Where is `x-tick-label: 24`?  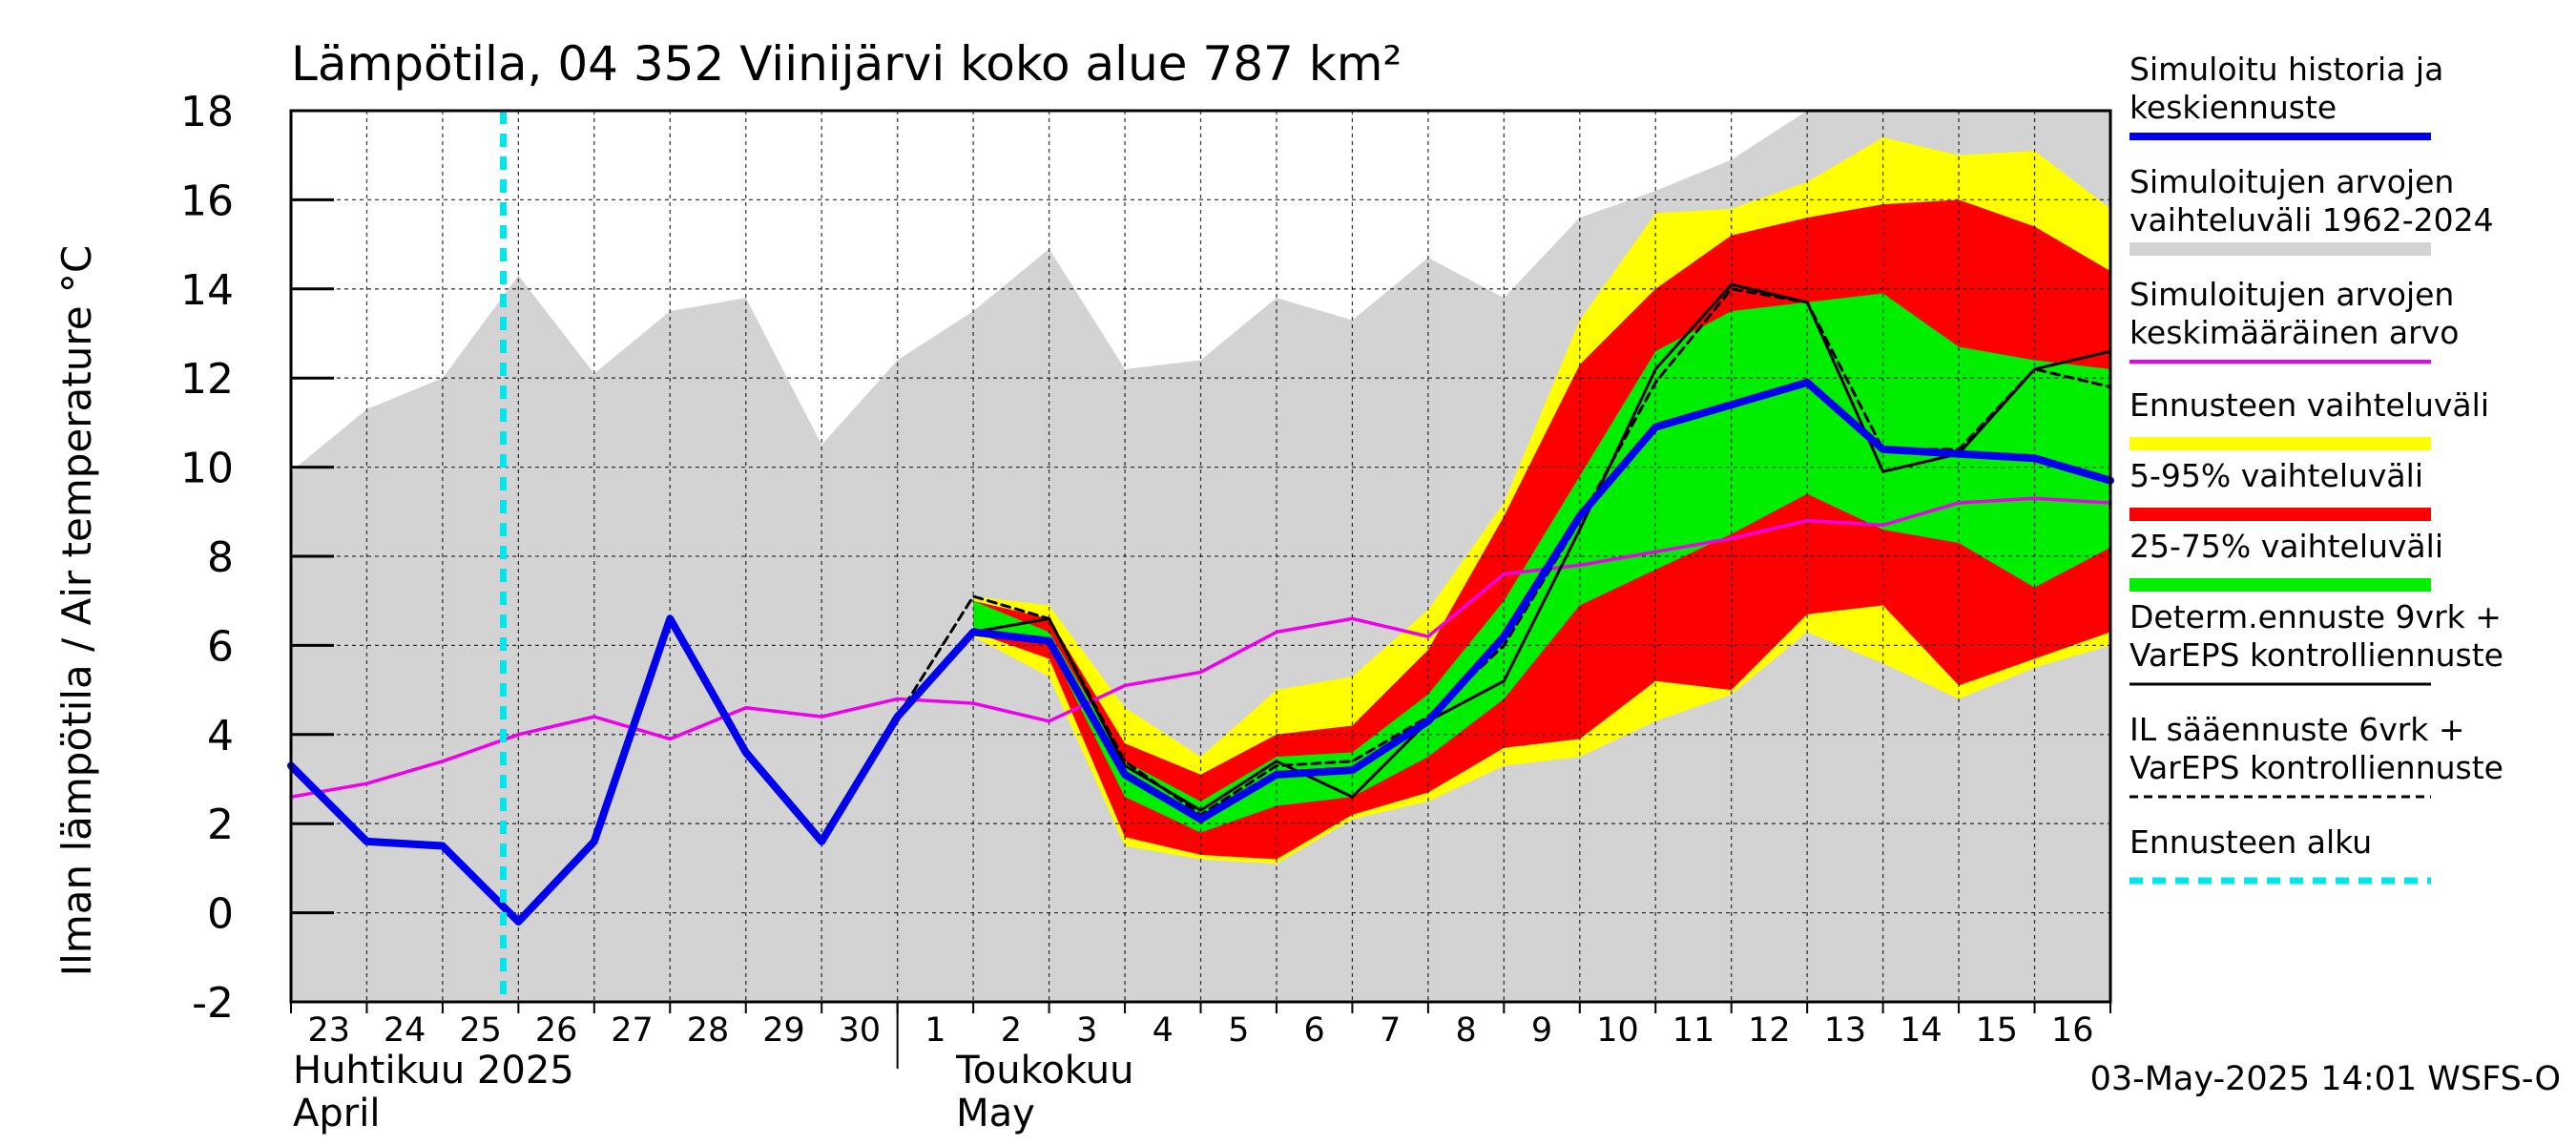
x-tick-label: 24 is located at coordinates (405, 1030).